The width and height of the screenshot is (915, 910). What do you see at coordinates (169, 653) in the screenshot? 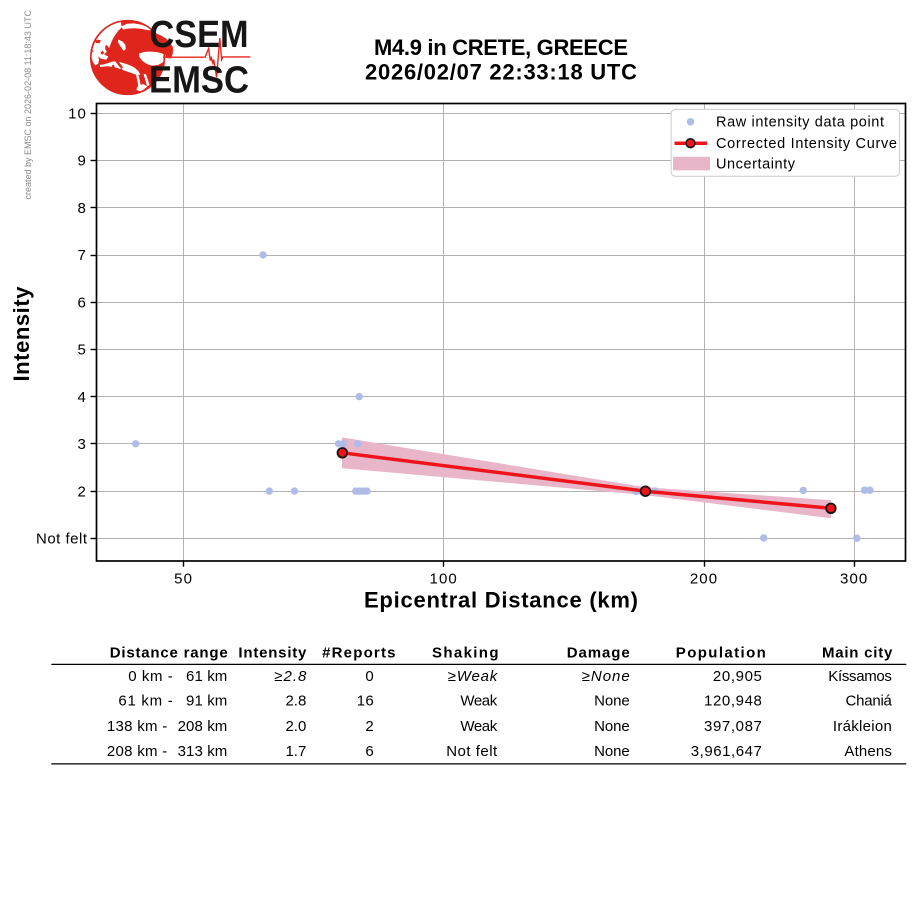
I see `svg-text: Distance range` at bounding box center [169, 653].